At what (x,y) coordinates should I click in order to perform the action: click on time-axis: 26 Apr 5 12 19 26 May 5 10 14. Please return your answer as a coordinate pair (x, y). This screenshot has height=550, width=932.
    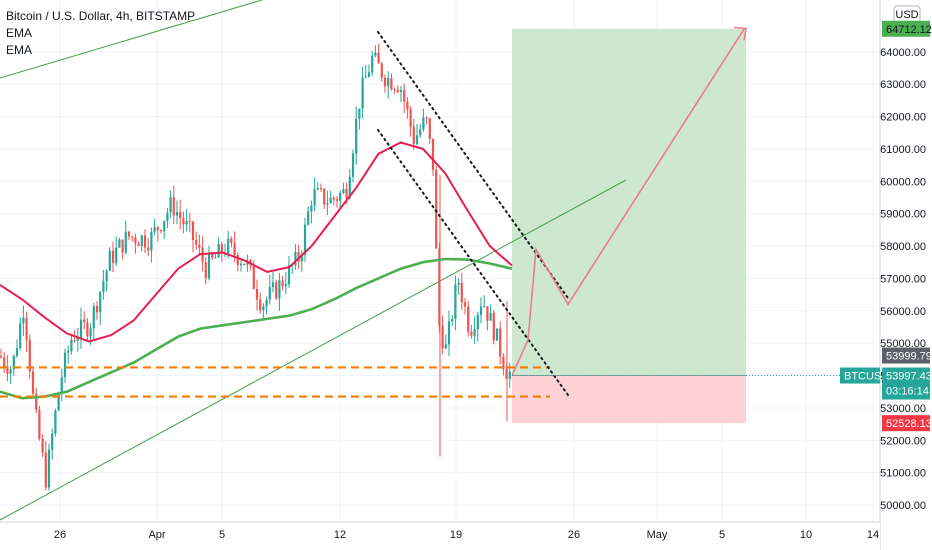
    Looking at the image, I should click on (440, 535).